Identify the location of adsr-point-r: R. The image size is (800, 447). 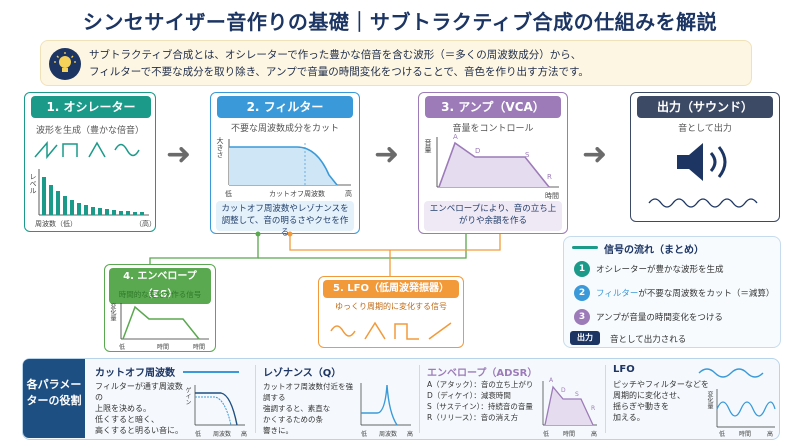
(593, 408).